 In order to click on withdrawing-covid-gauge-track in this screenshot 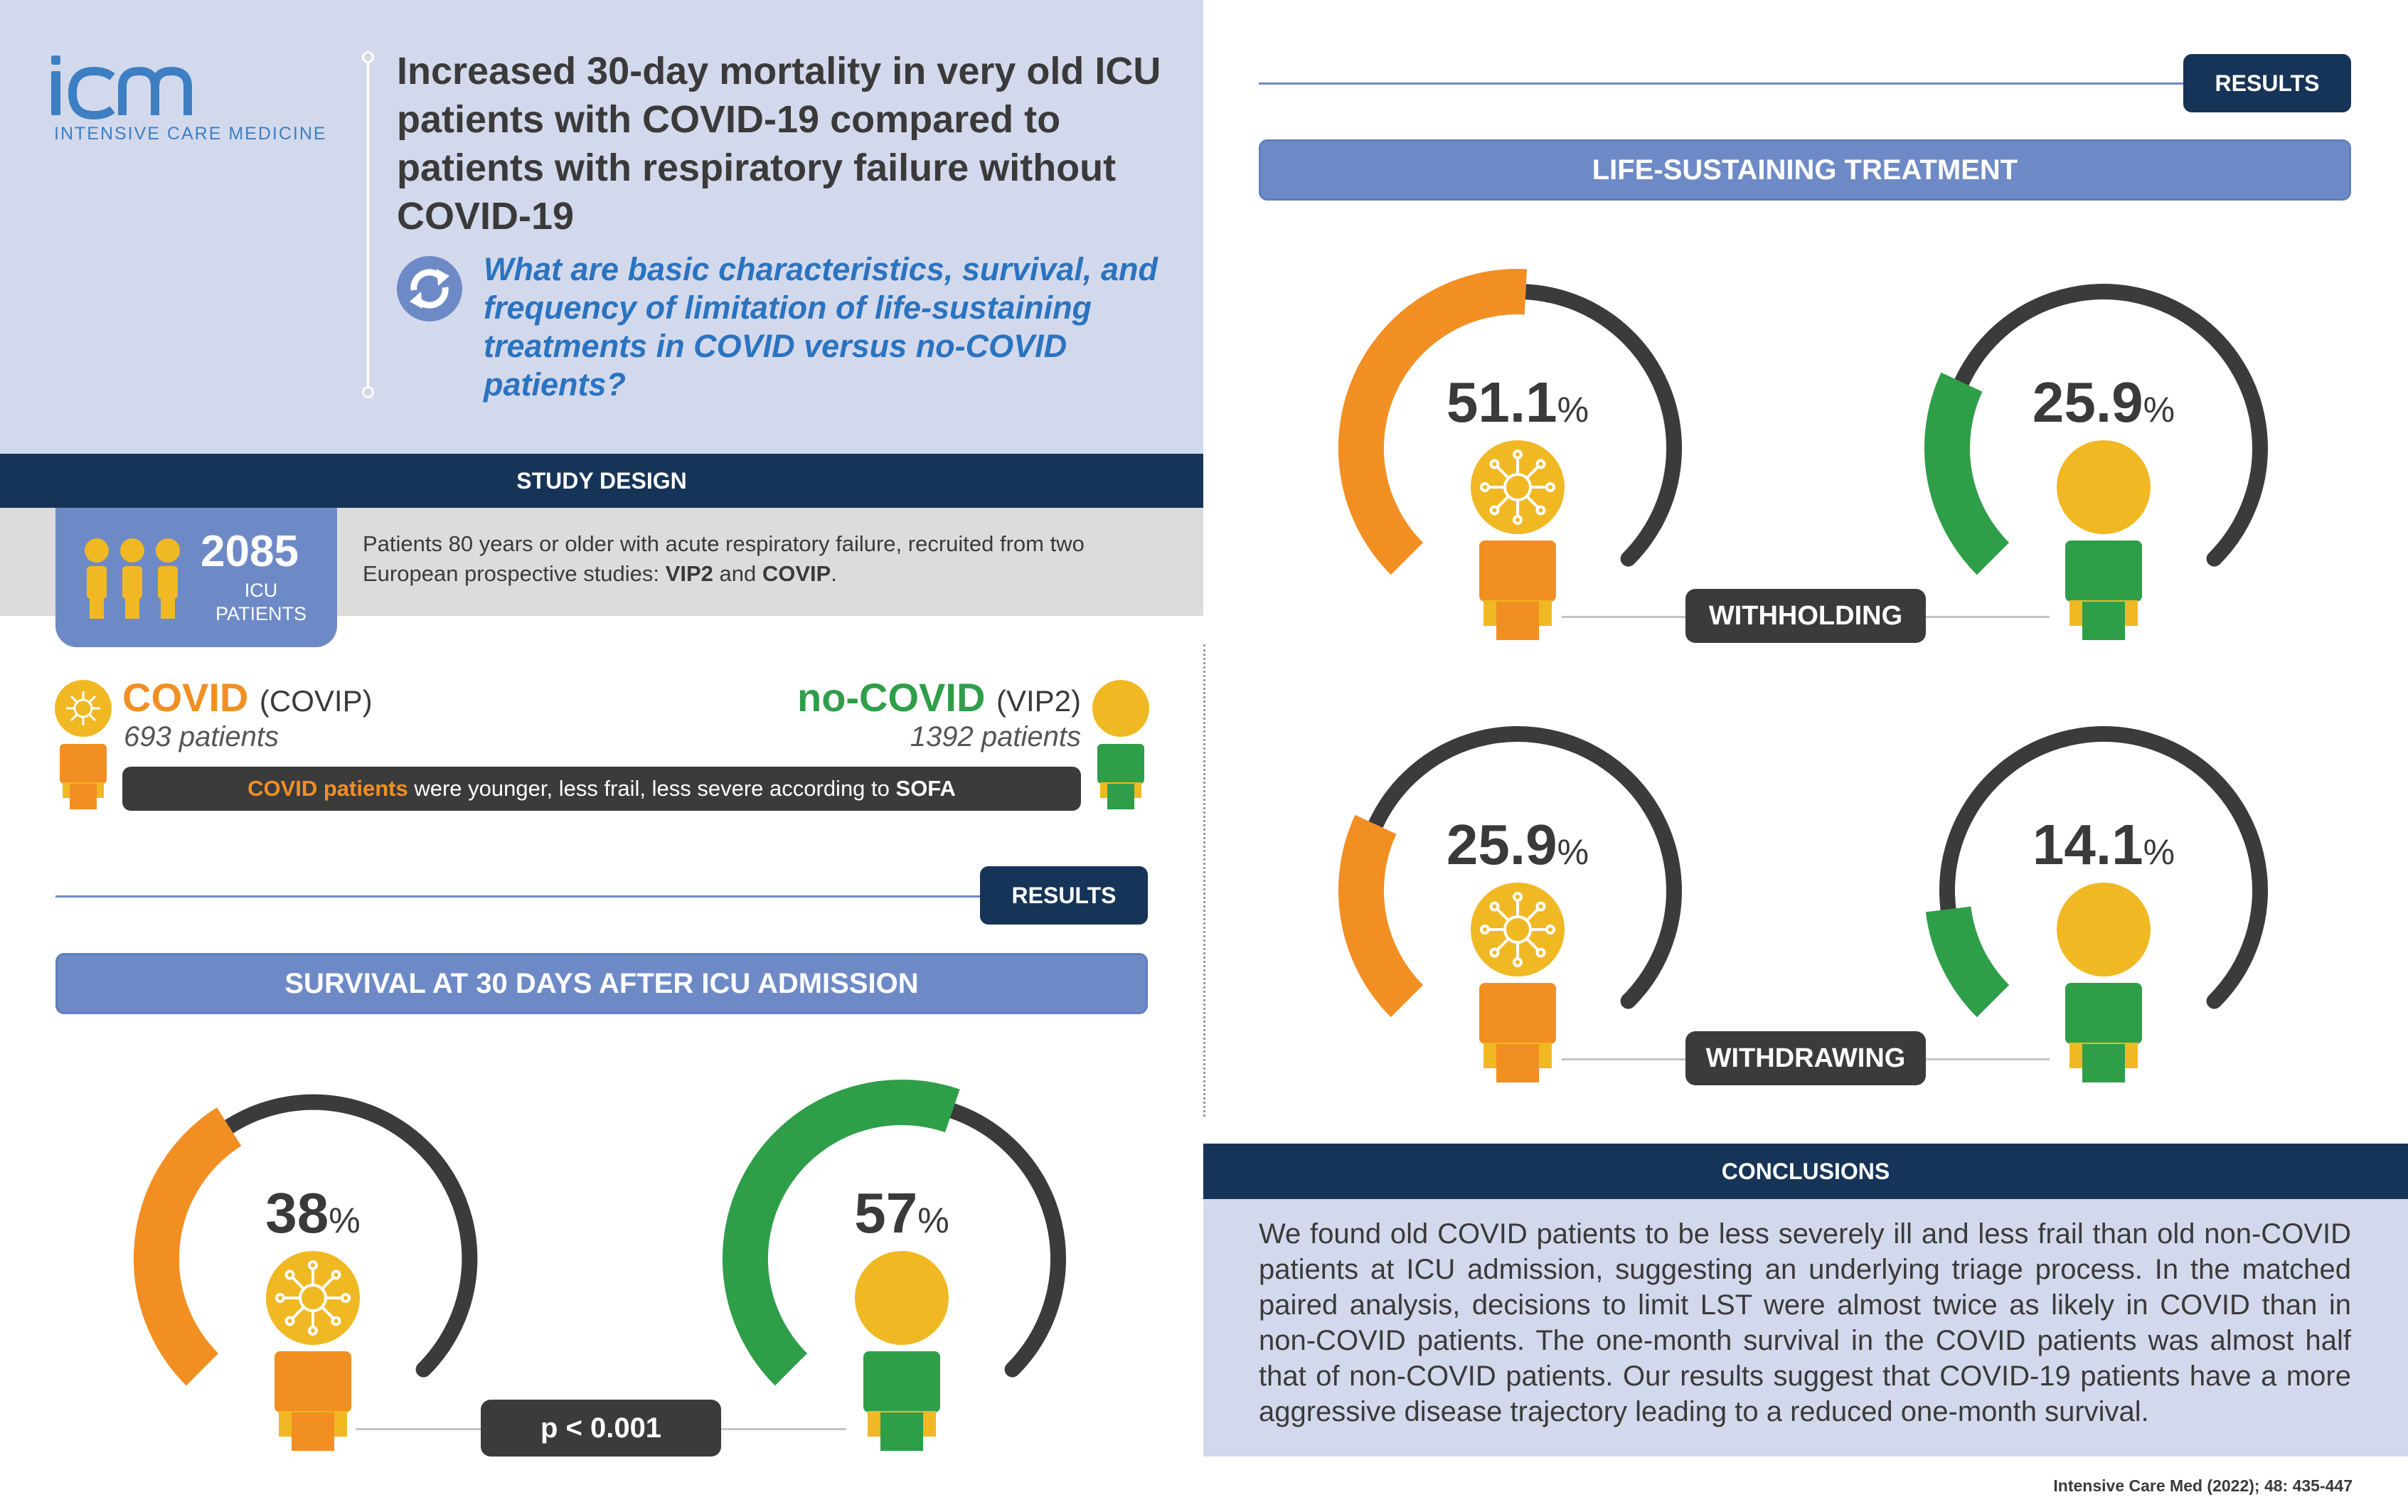, I will do `click(1525, 867)`.